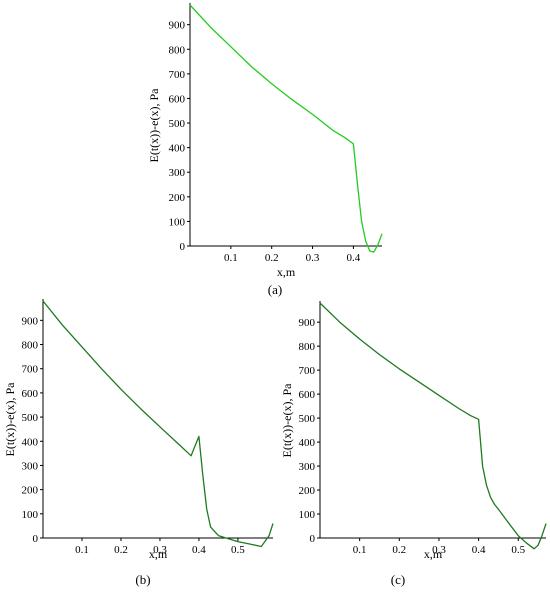 The image size is (550, 593). I want to click on caption-a: (a), so click(275, 289).